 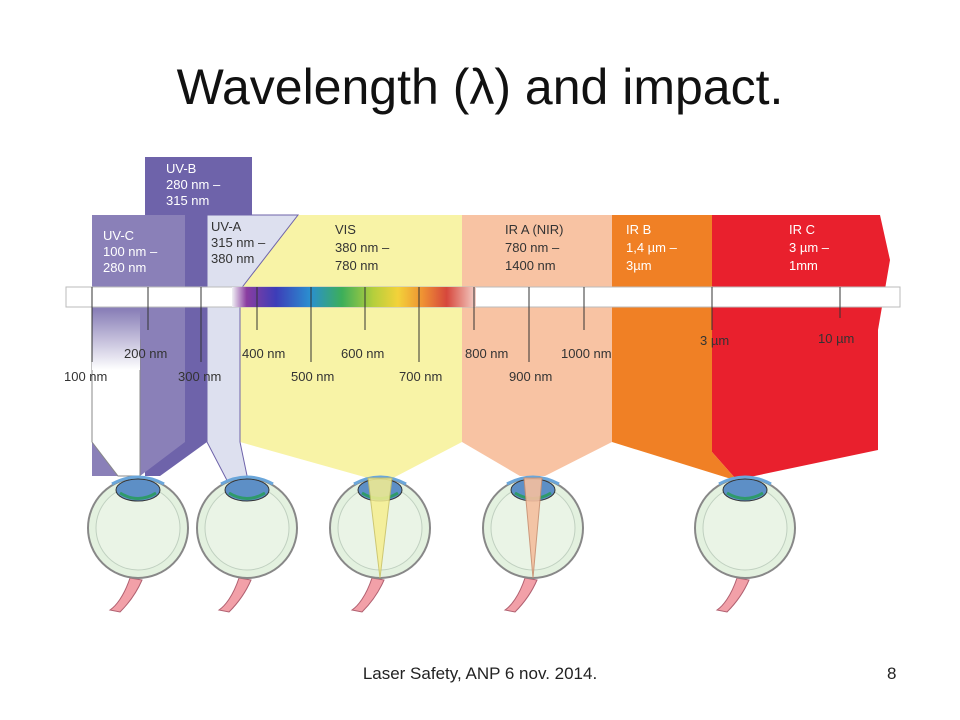 I want to click on ira-range-start: 780 nm –, so click(x=532, y=247).